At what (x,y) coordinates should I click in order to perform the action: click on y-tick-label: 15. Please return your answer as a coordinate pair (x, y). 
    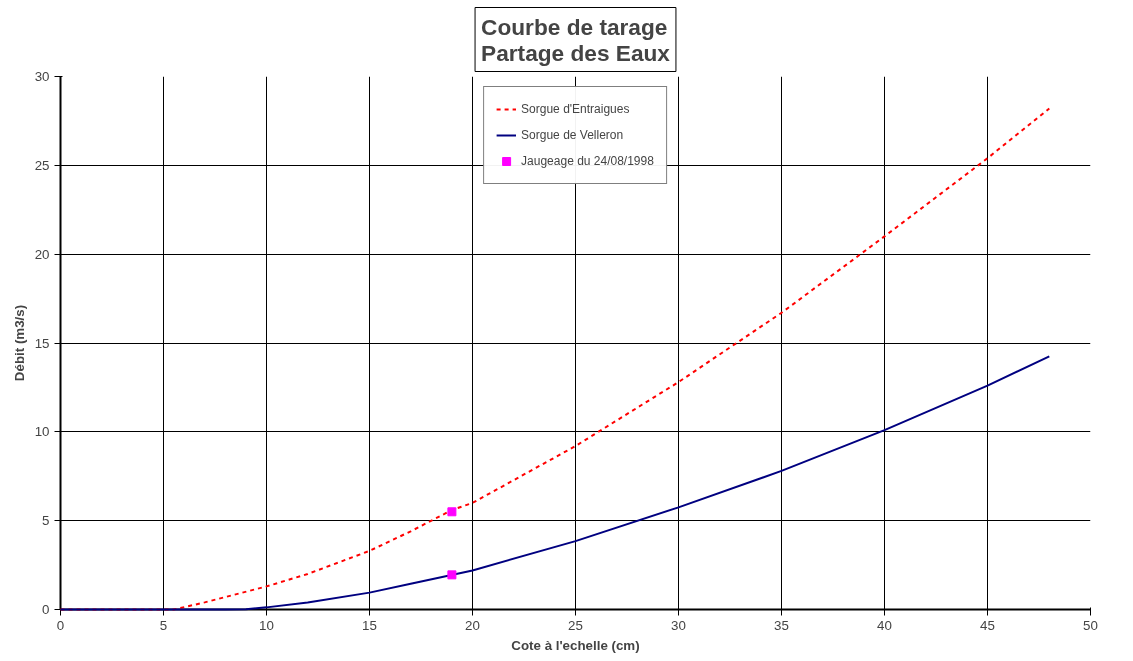
    Looking at the image, I should click on (42, 343).